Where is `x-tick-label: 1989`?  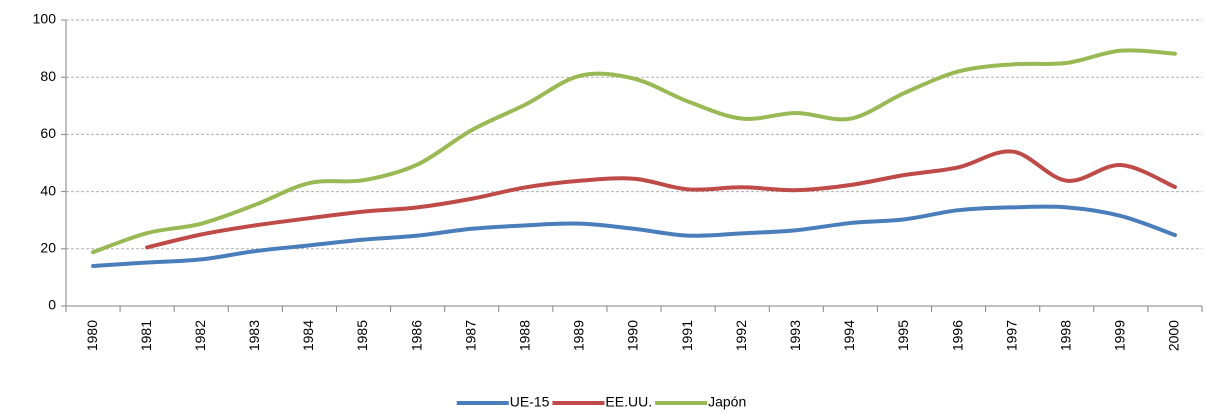
x-tick-label: 1989 is located at coordinates (579, 335).